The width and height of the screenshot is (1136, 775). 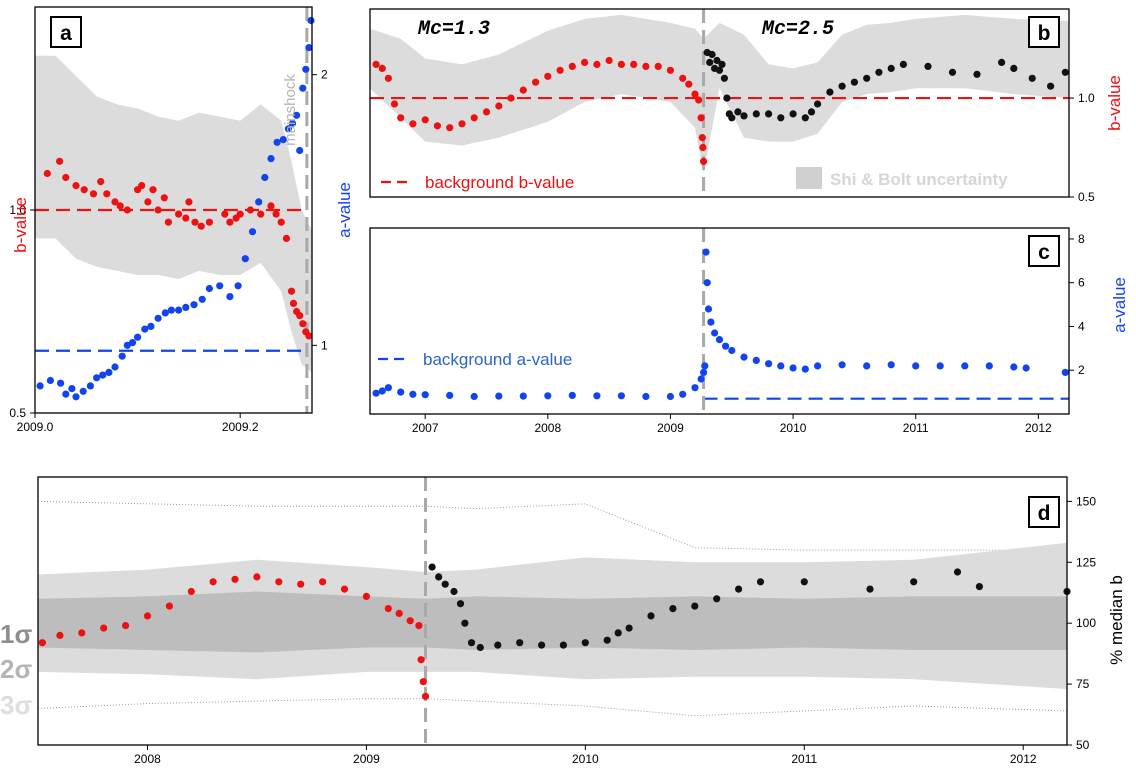 What do you see at coordinates (1044, 513) in the screenshot?
I see `panel-d-label: d` at bounding box center [1044, 513].